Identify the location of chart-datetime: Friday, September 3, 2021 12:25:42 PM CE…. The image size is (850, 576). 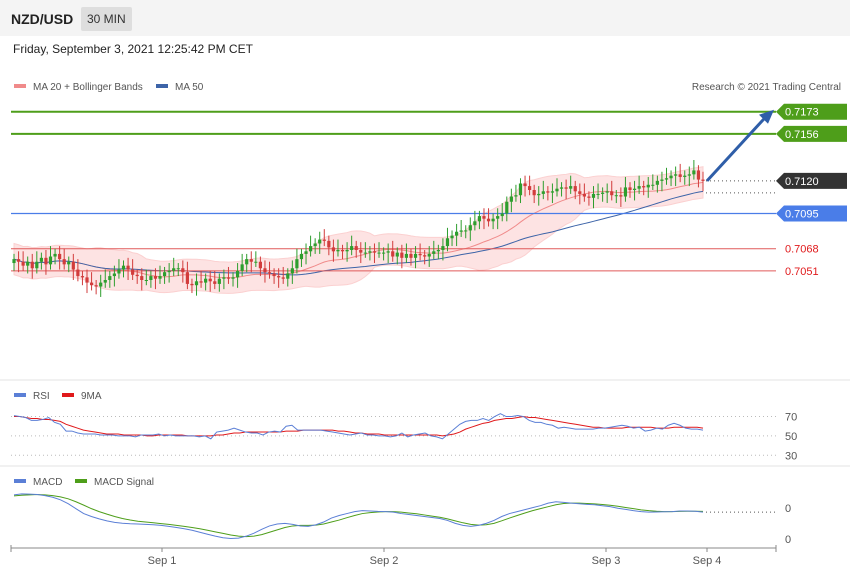
(133, 49).